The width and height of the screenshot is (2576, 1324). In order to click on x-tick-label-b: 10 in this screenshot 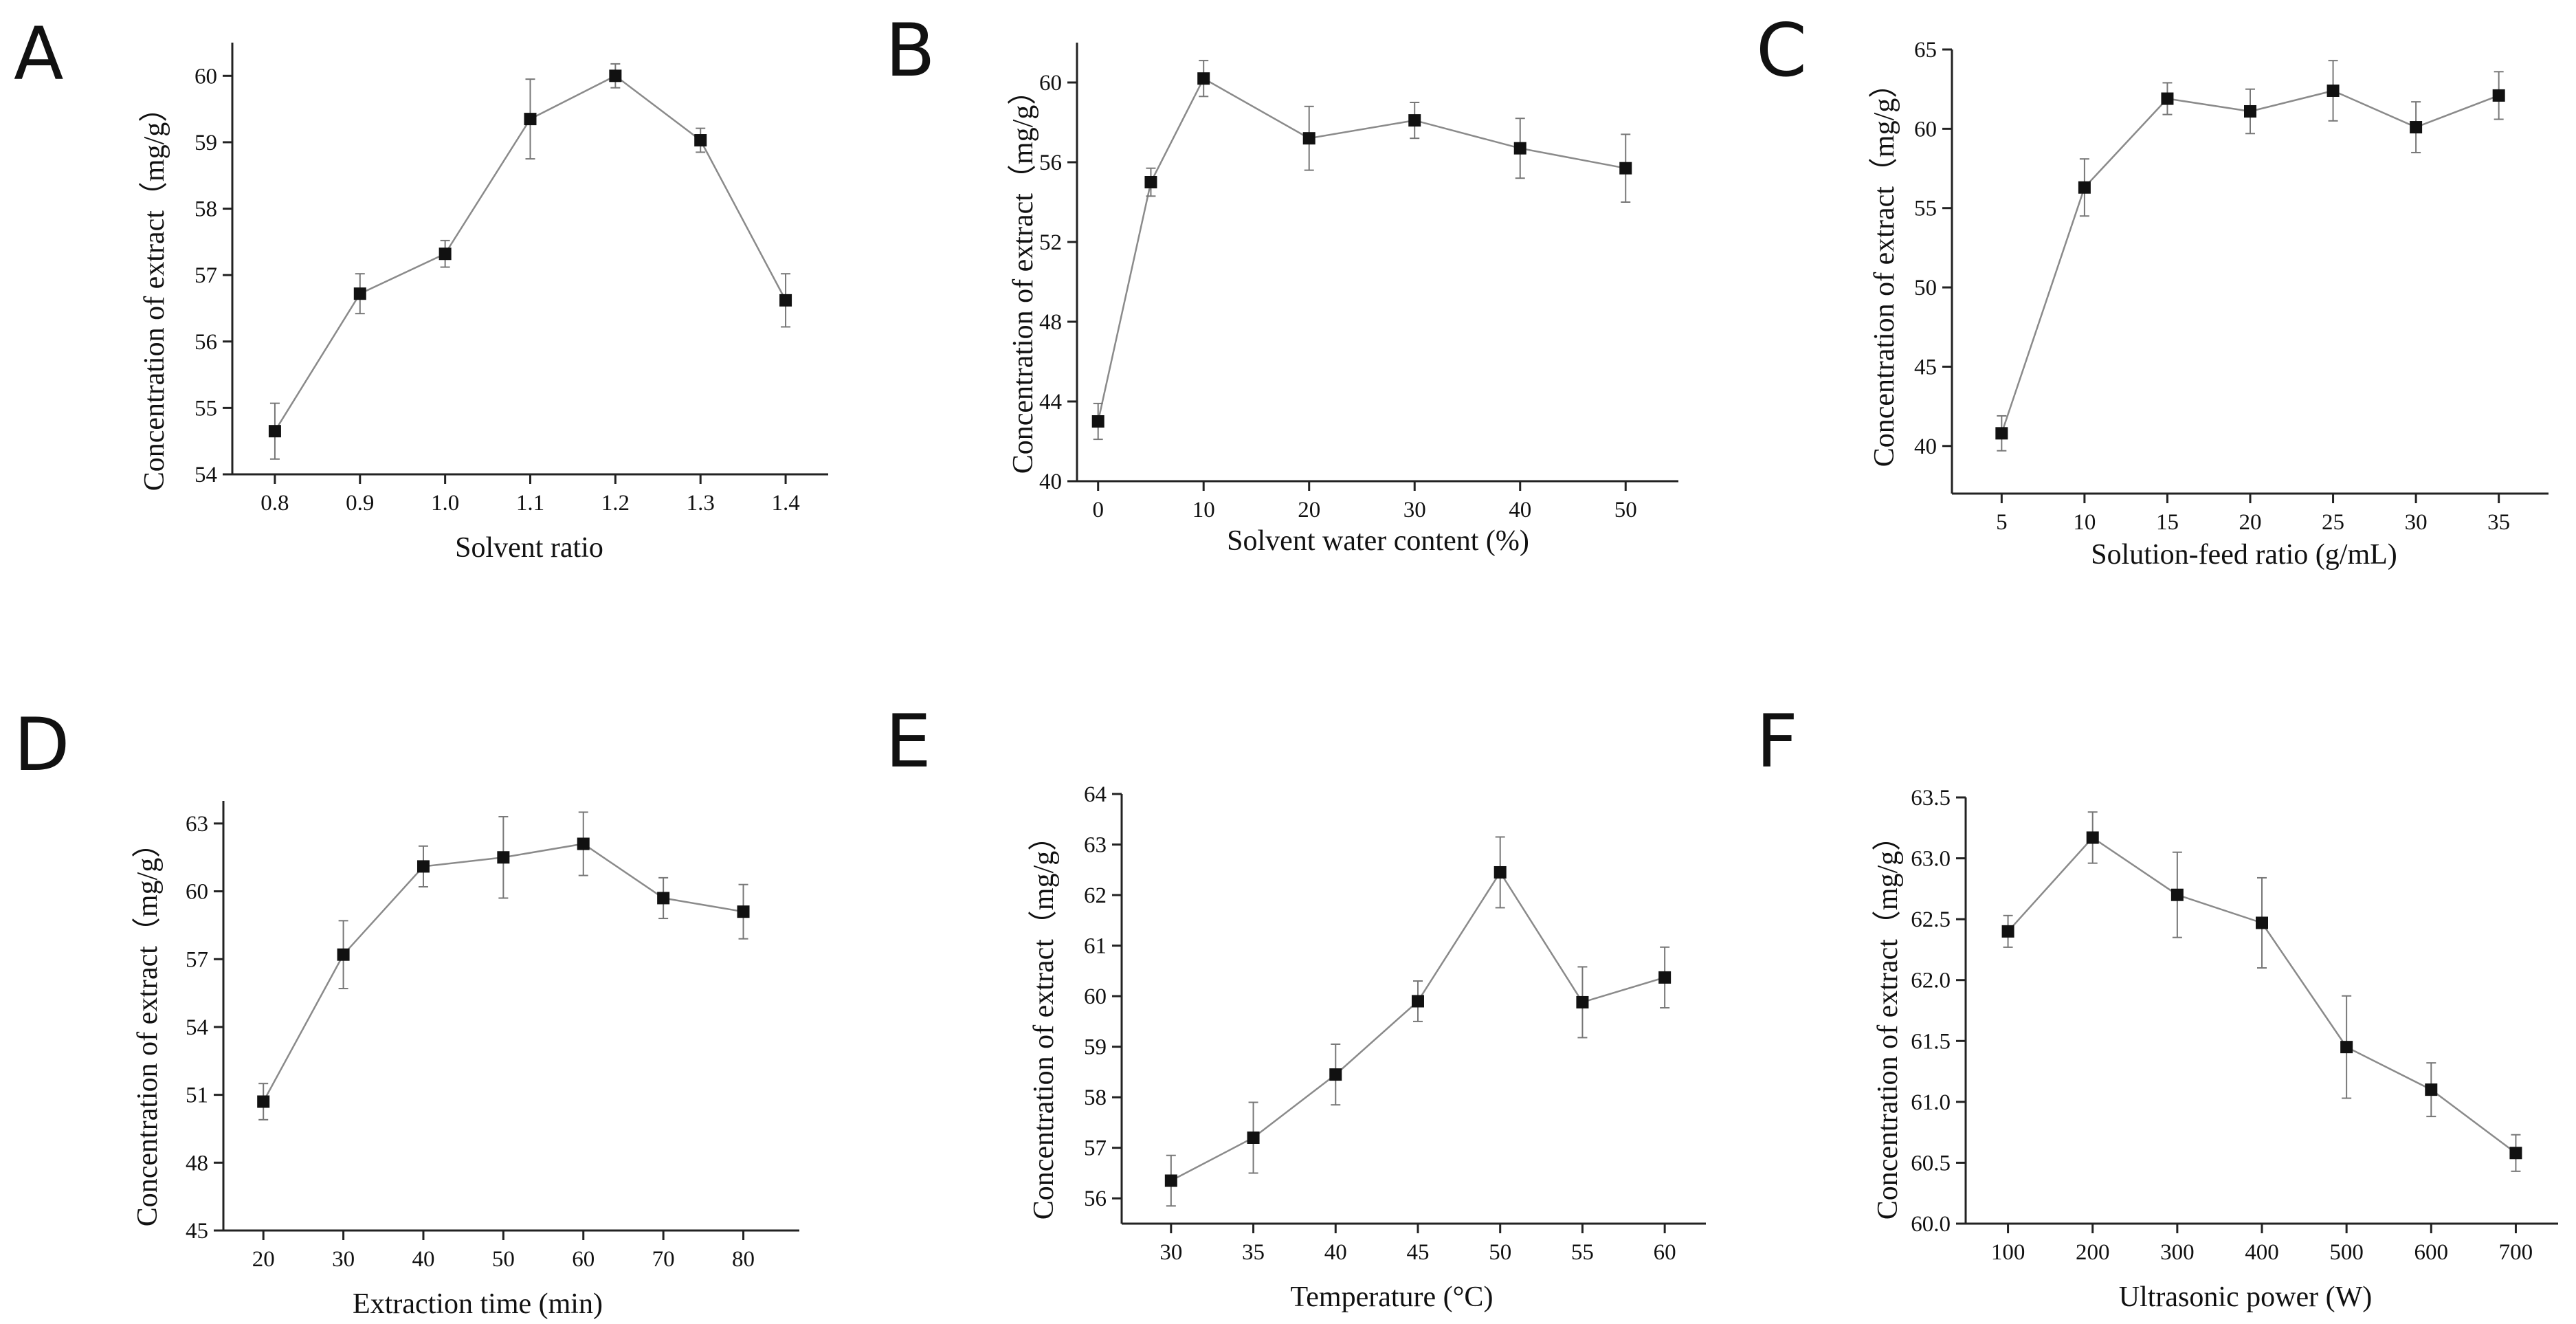, I will do `click(1203, 510)`.